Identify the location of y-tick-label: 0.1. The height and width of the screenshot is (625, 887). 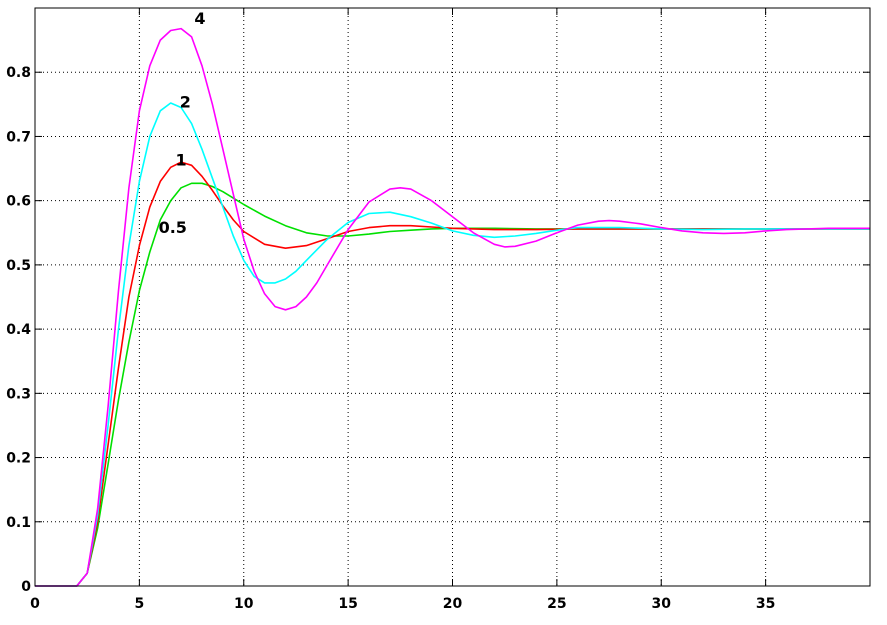
(18, 523).